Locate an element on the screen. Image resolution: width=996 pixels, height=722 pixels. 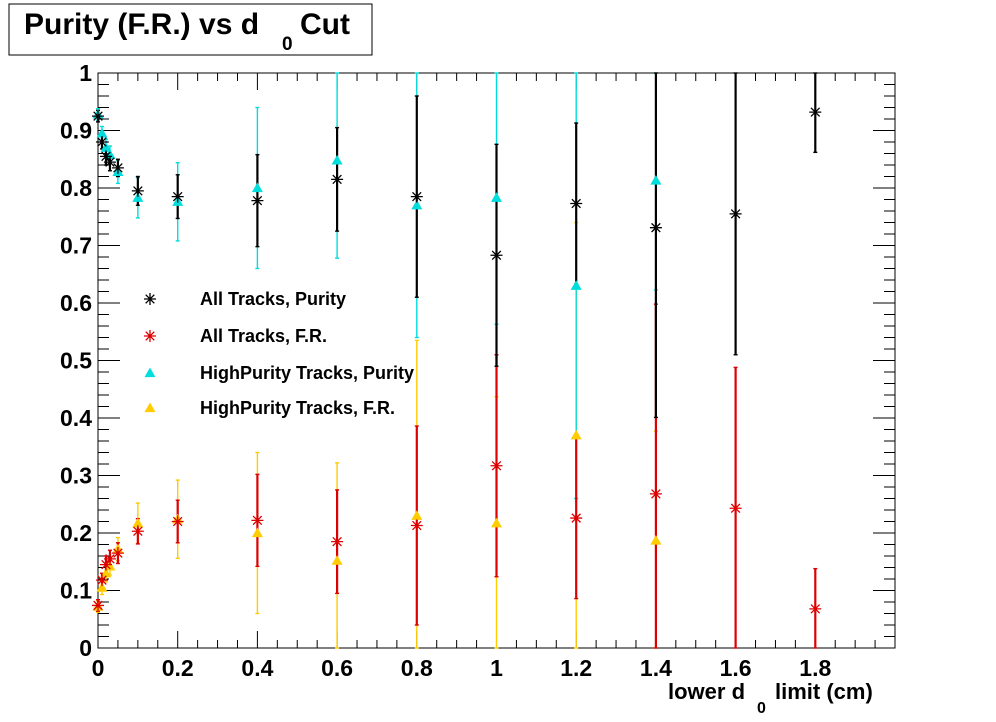
legend-entry: All Tracks, F.R. is located at coordinates (235, 336).